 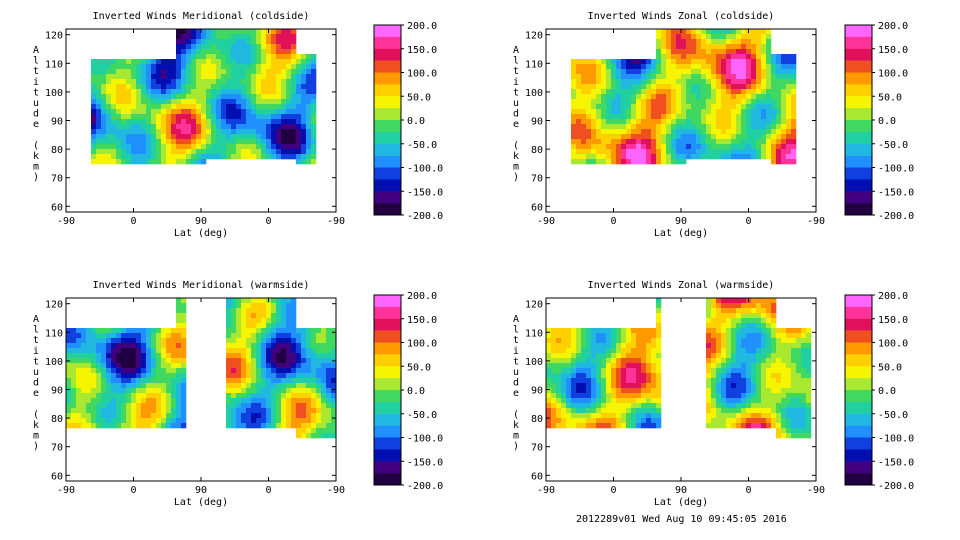 What do you see at coordinates (893, 320) in the screenshot?
I see `colorbar-label: 150.0` at bounding box center [893, 320].